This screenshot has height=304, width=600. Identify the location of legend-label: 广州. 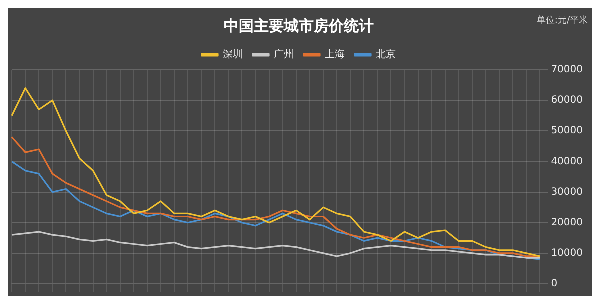
(284, 54).